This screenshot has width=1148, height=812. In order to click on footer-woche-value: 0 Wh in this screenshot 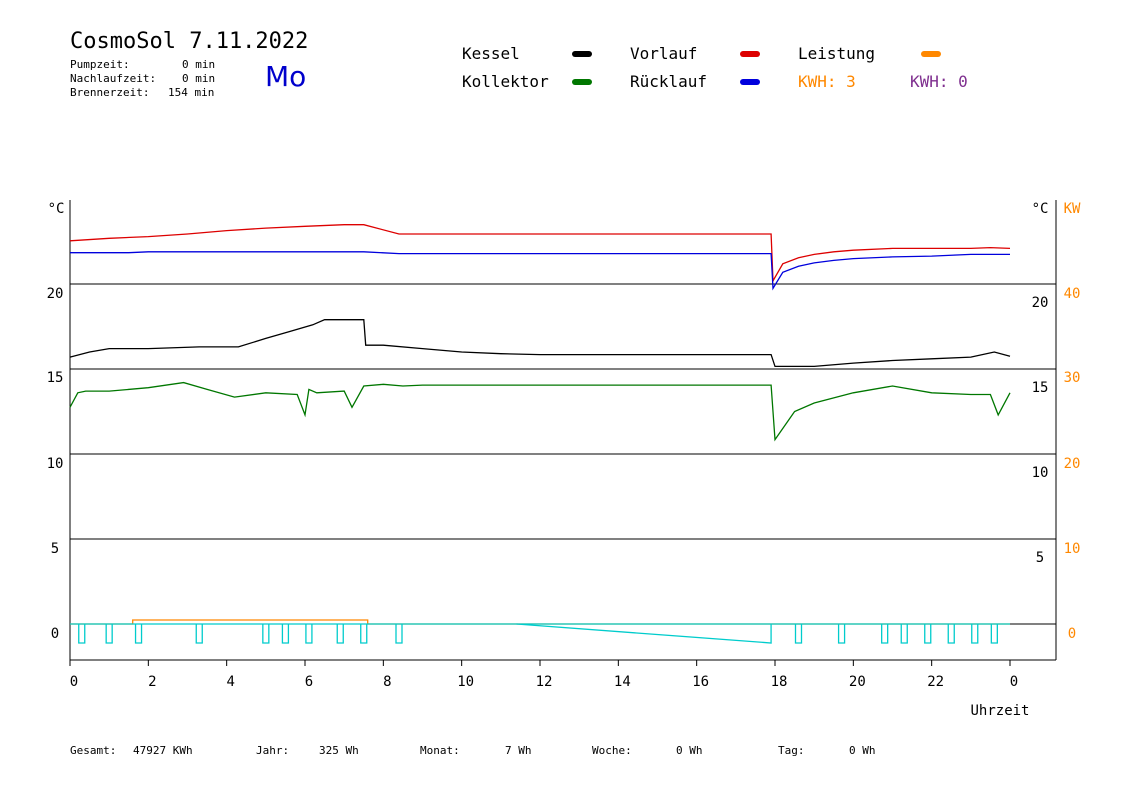, I will do `click(689, 750)`.